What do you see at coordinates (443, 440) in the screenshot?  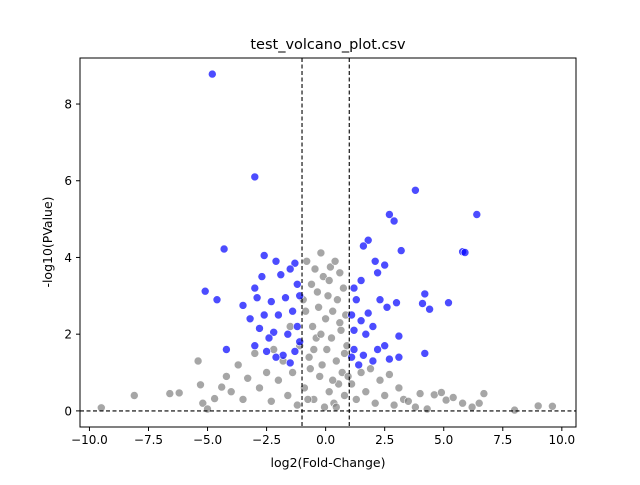 I see `x-tick-label: 5.0` at bounding box center [443, 440].